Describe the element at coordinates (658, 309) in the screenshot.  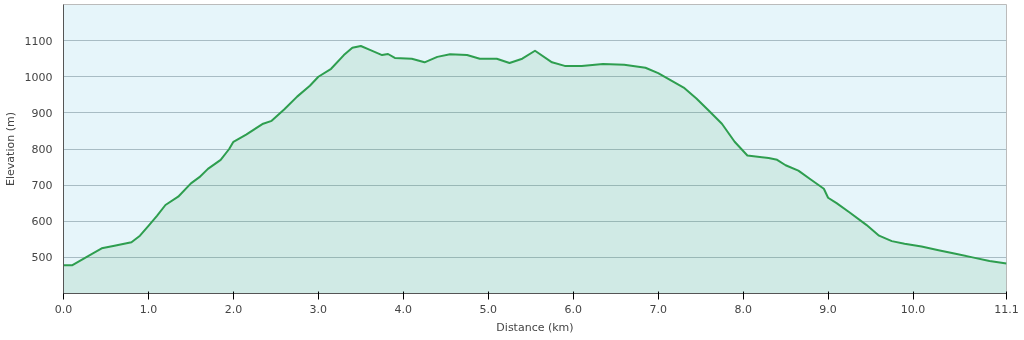
I see `x-tick-label: 7.0` at that location.